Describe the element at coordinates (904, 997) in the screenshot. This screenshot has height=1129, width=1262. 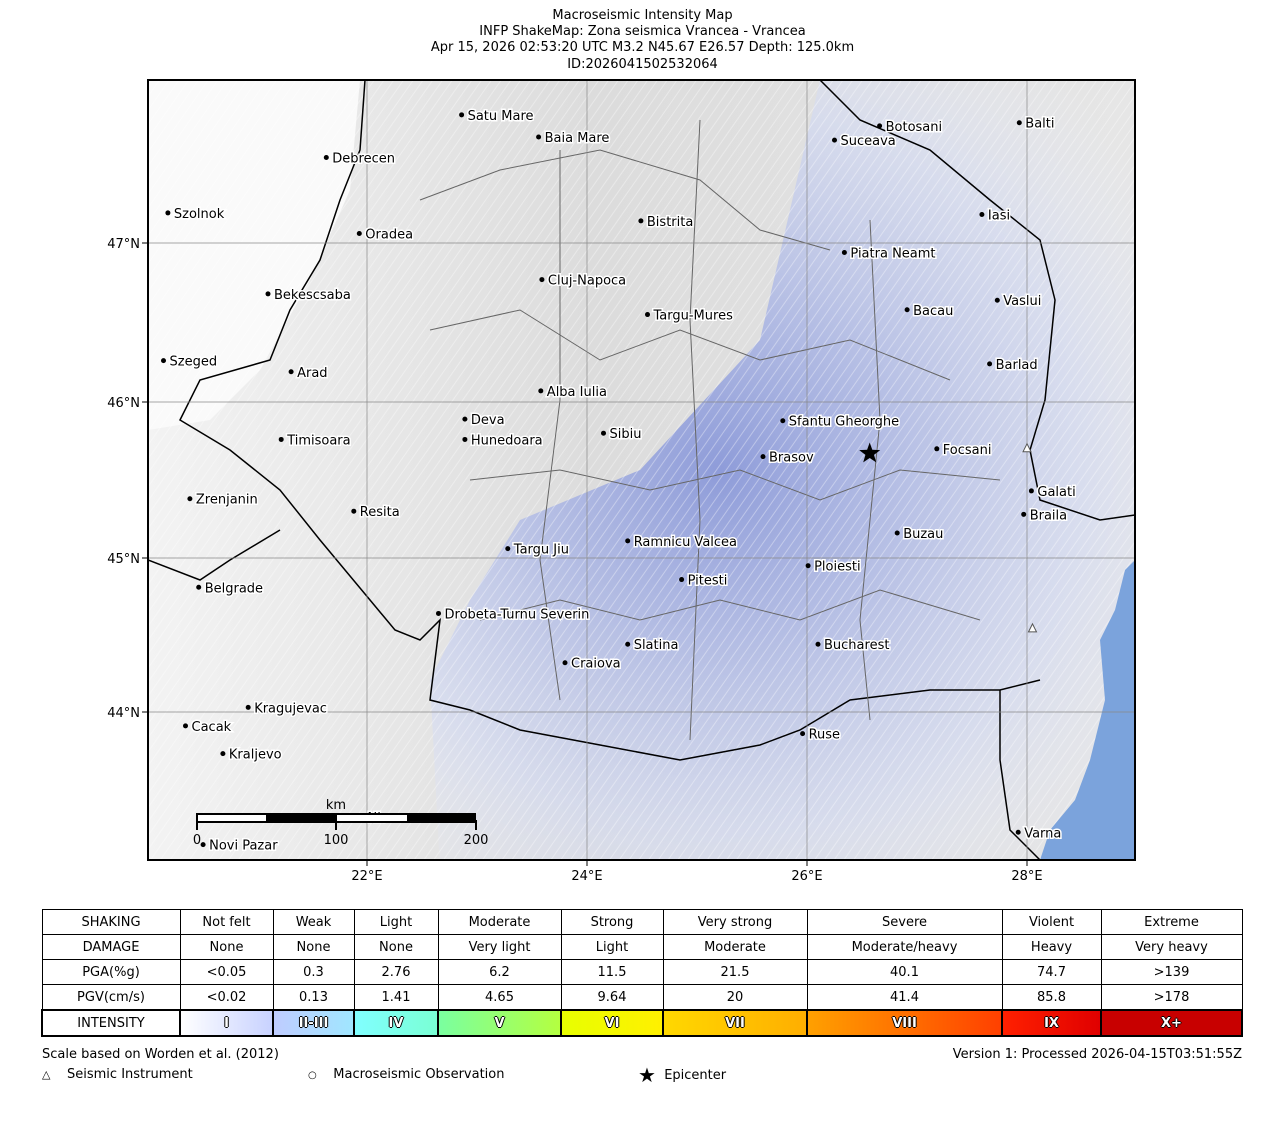
I see `legend-cell: 41.4` at that location.